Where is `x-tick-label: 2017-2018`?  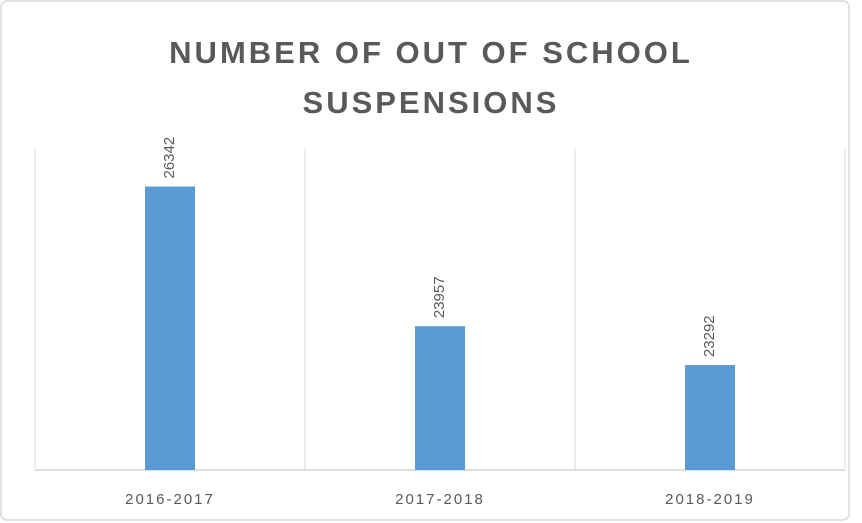
x-tick-label: 2017-2018 is located at coordinates (440, 499).